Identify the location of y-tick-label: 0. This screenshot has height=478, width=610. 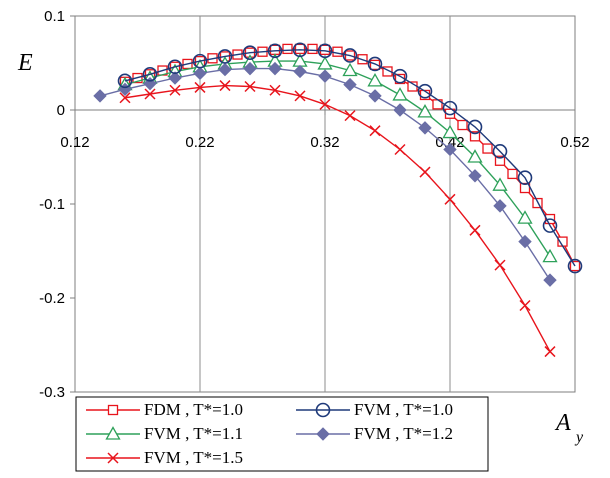
(61, 110).